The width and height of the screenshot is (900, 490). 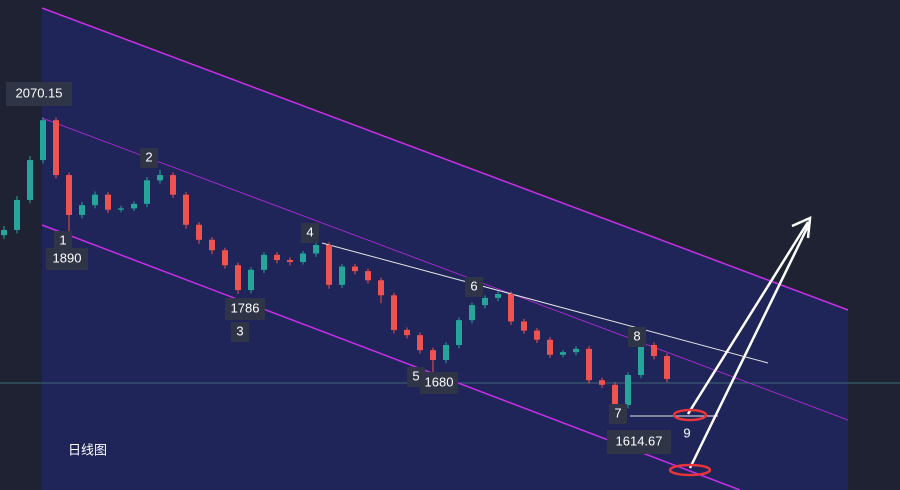 I want to click on wave-label: 8, so click(x=636, y=335).